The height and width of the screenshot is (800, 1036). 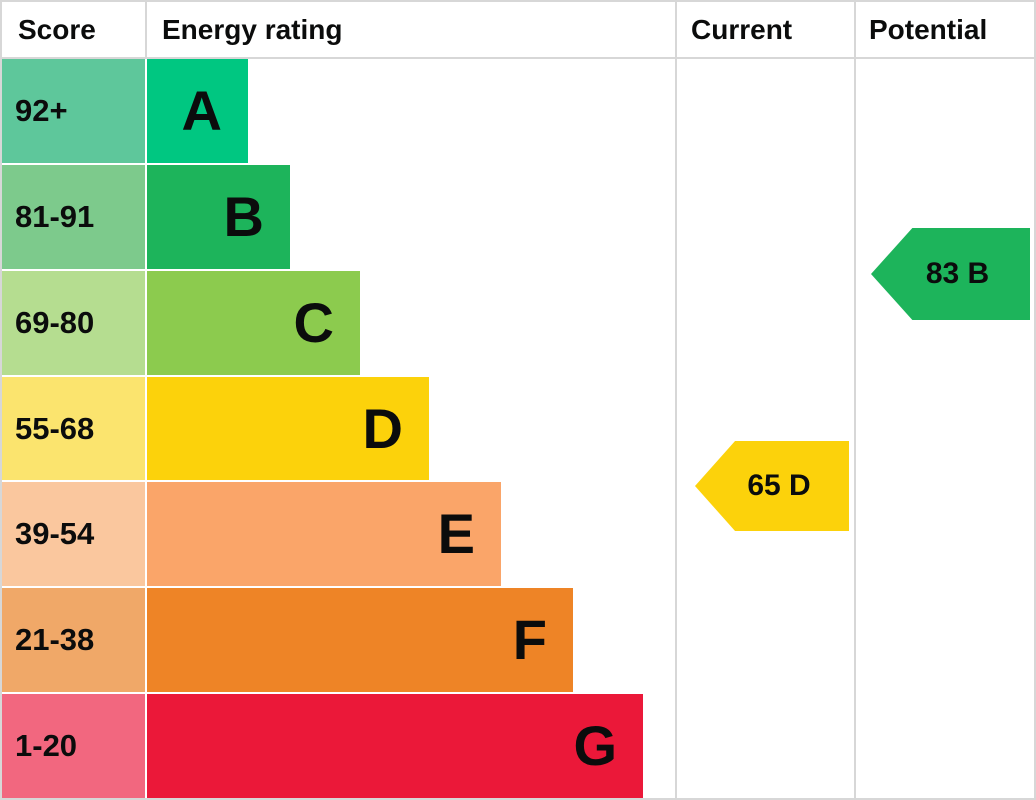 I want to click on band-row-e: 39-54 E, so click(x=518, y=534).